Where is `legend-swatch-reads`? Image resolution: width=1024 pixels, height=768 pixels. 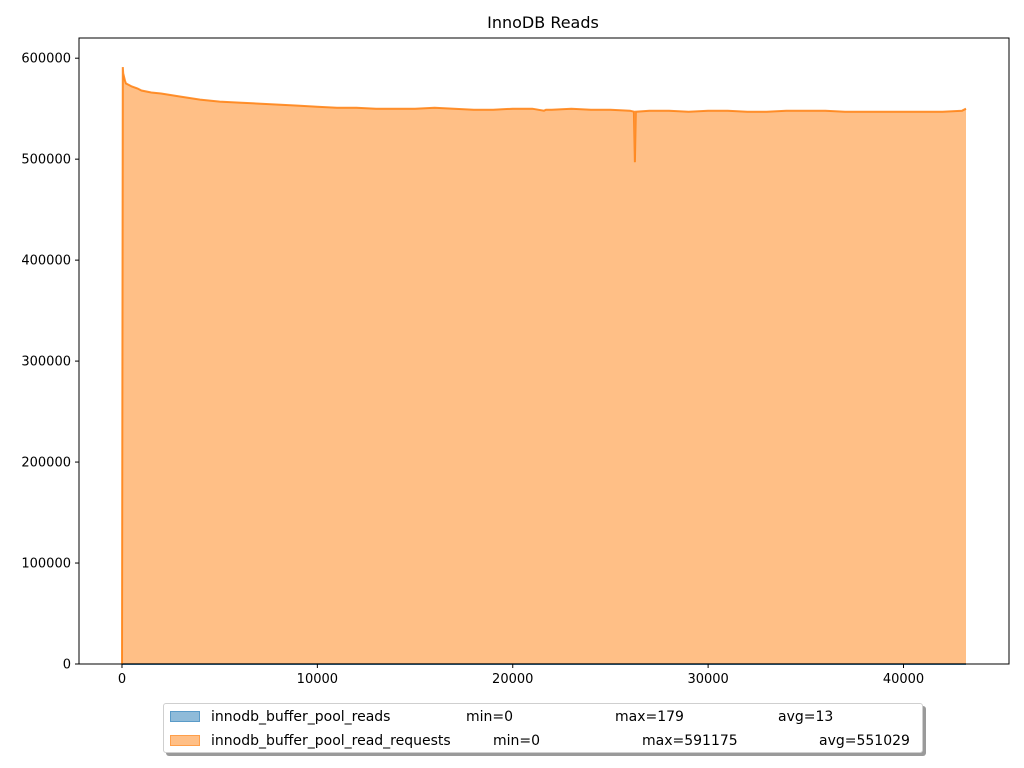 legend-swatch-reads is located at coordinates (185, 716).